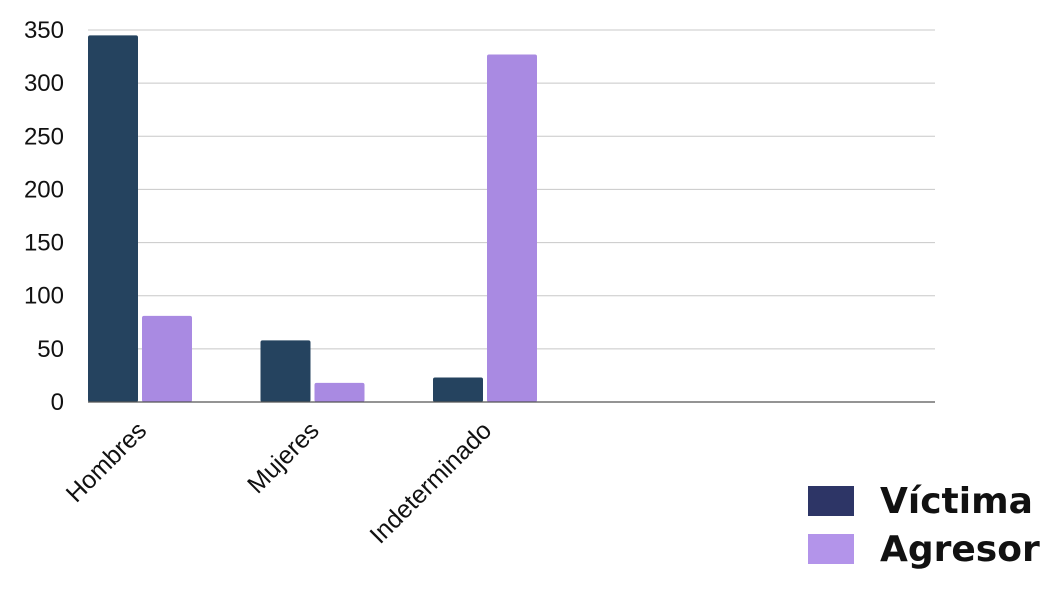 This screenshot has height=592, width=1046. Describe the element at coordinates (430, 482) in the screenshot. I see `x-tick-label: Indeterminado` at that location.